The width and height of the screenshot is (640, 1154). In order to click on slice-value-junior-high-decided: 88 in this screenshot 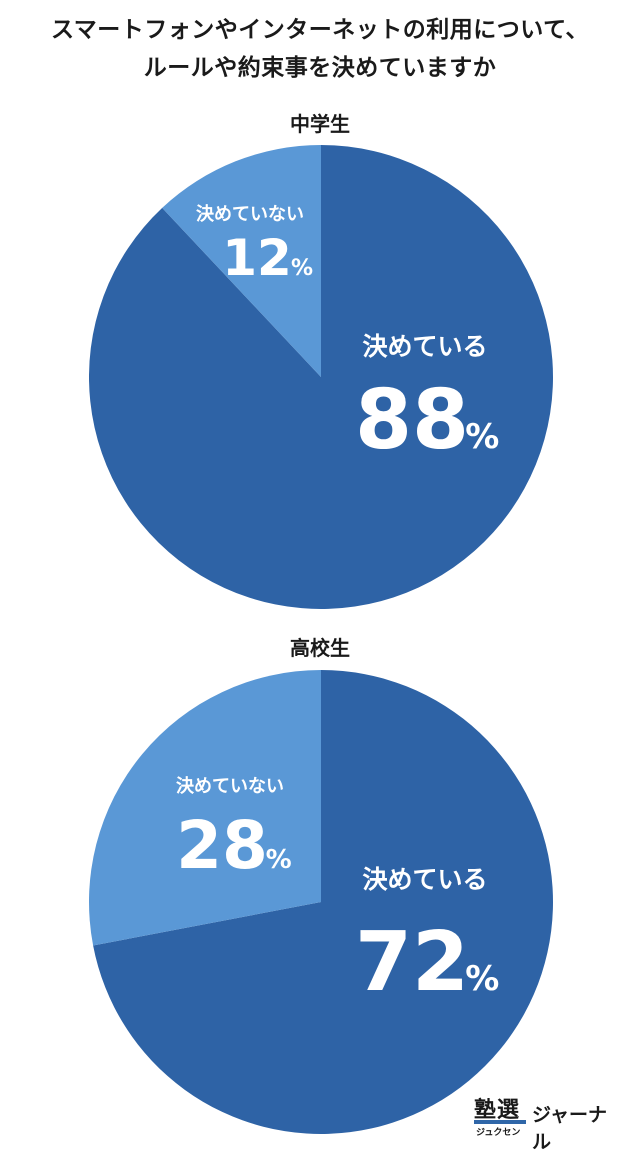, I will do `click(412, 420)`.